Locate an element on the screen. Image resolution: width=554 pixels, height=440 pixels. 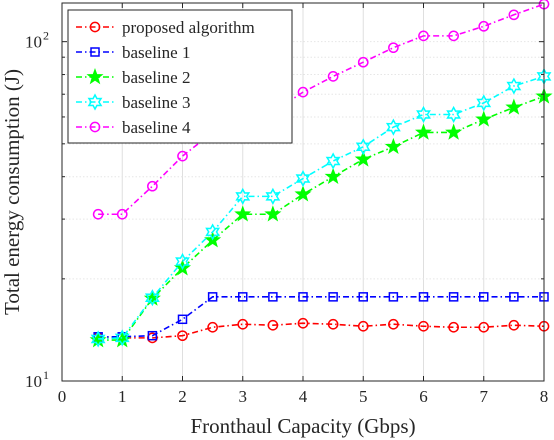
y-tick-label-exponent: 1 is located at coordinates (46, 375).